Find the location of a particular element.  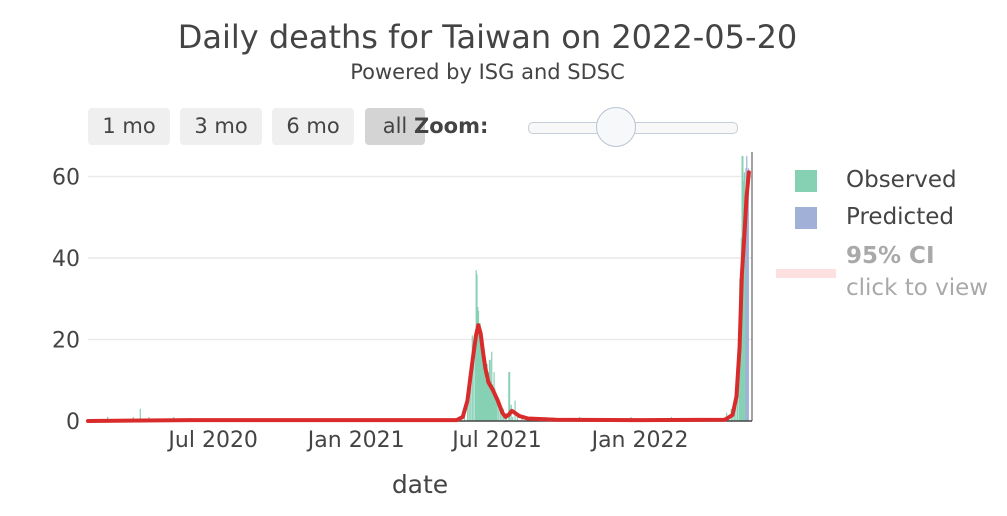

y-tick-label: 0 is located at coordinates (73, 422).